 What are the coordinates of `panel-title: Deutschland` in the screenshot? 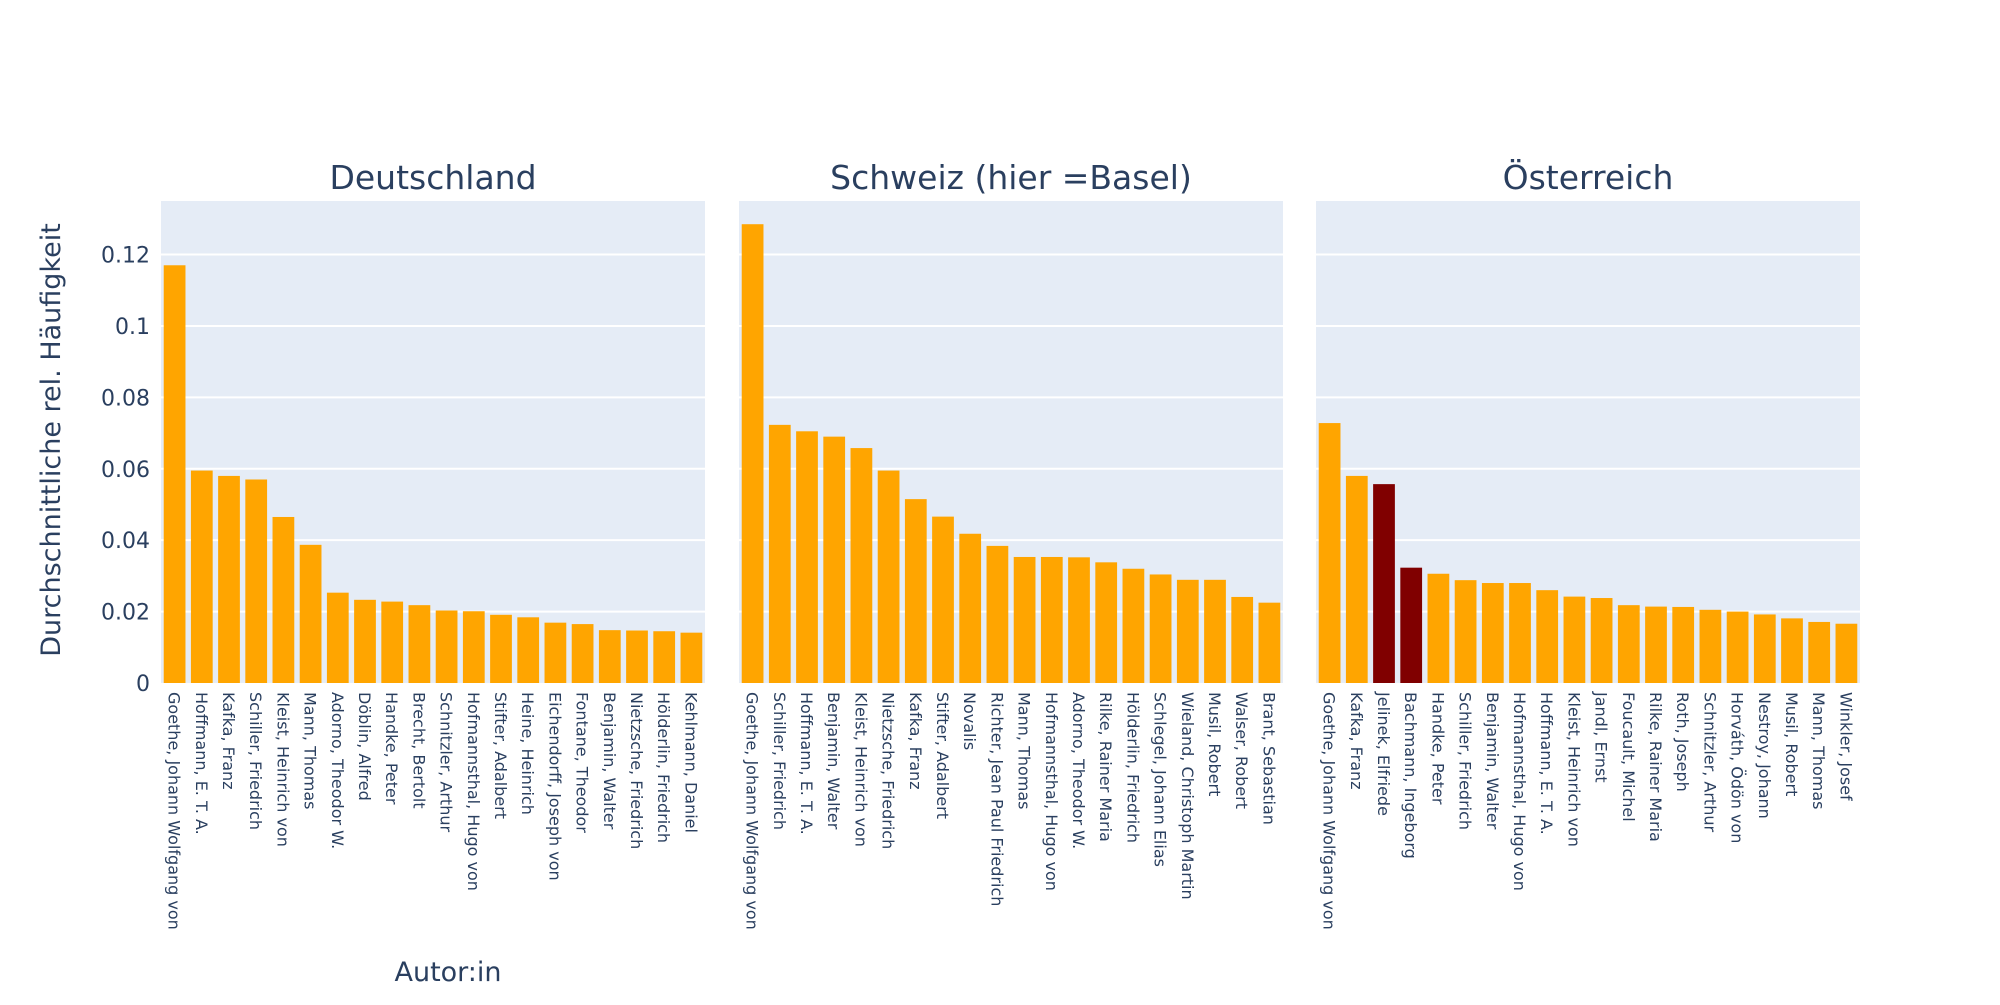 It's located at (432, 177).